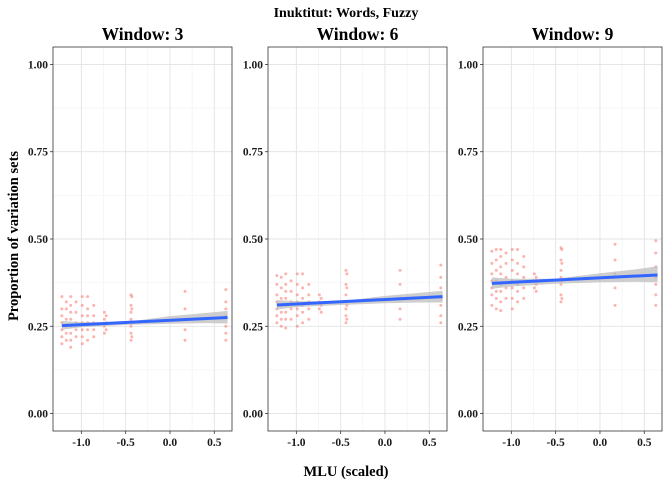  I want to click on regression-line, so click(359, 301).